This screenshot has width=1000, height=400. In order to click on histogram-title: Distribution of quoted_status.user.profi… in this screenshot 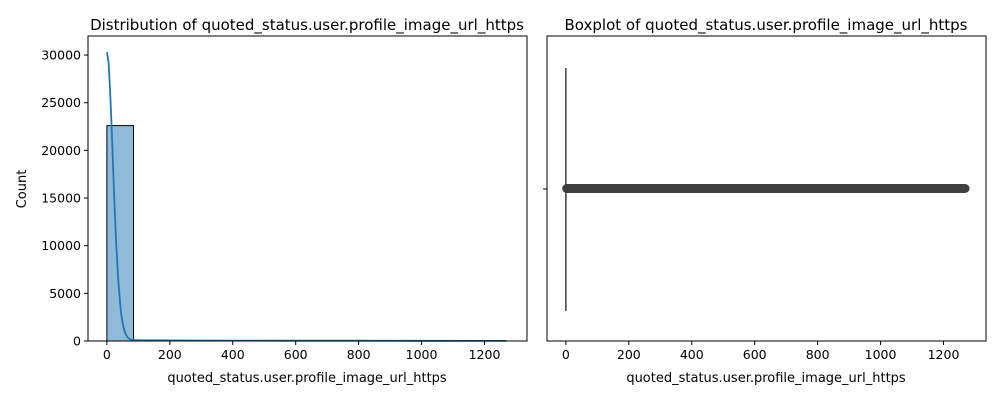, I will do `click(307, 25)`.